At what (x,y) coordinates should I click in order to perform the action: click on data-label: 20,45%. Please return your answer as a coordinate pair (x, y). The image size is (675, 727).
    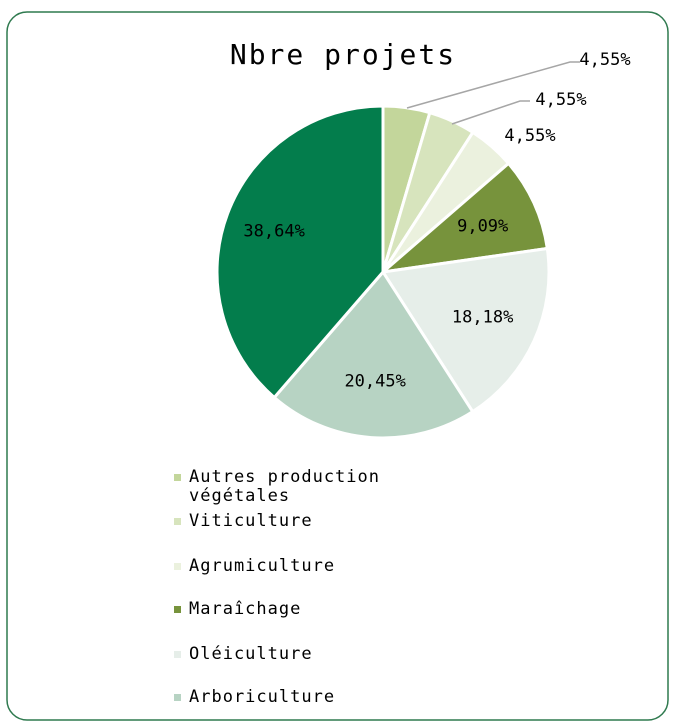
    Looking at the image, I should click on (374, 381).